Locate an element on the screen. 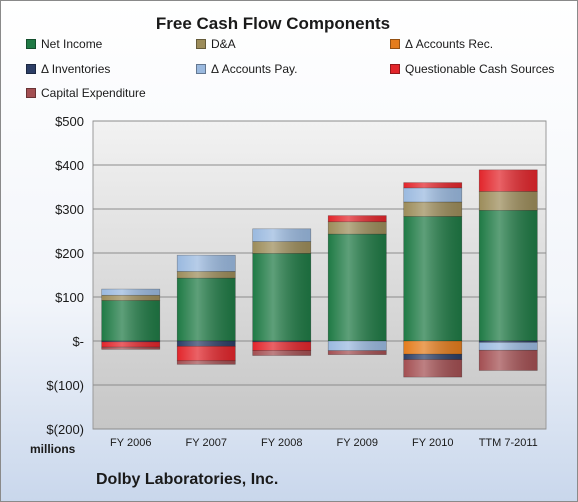 The height and width of the screenshot is (502, 578). x-tick-label: FY 2010 is located at coordinates (432, 443).